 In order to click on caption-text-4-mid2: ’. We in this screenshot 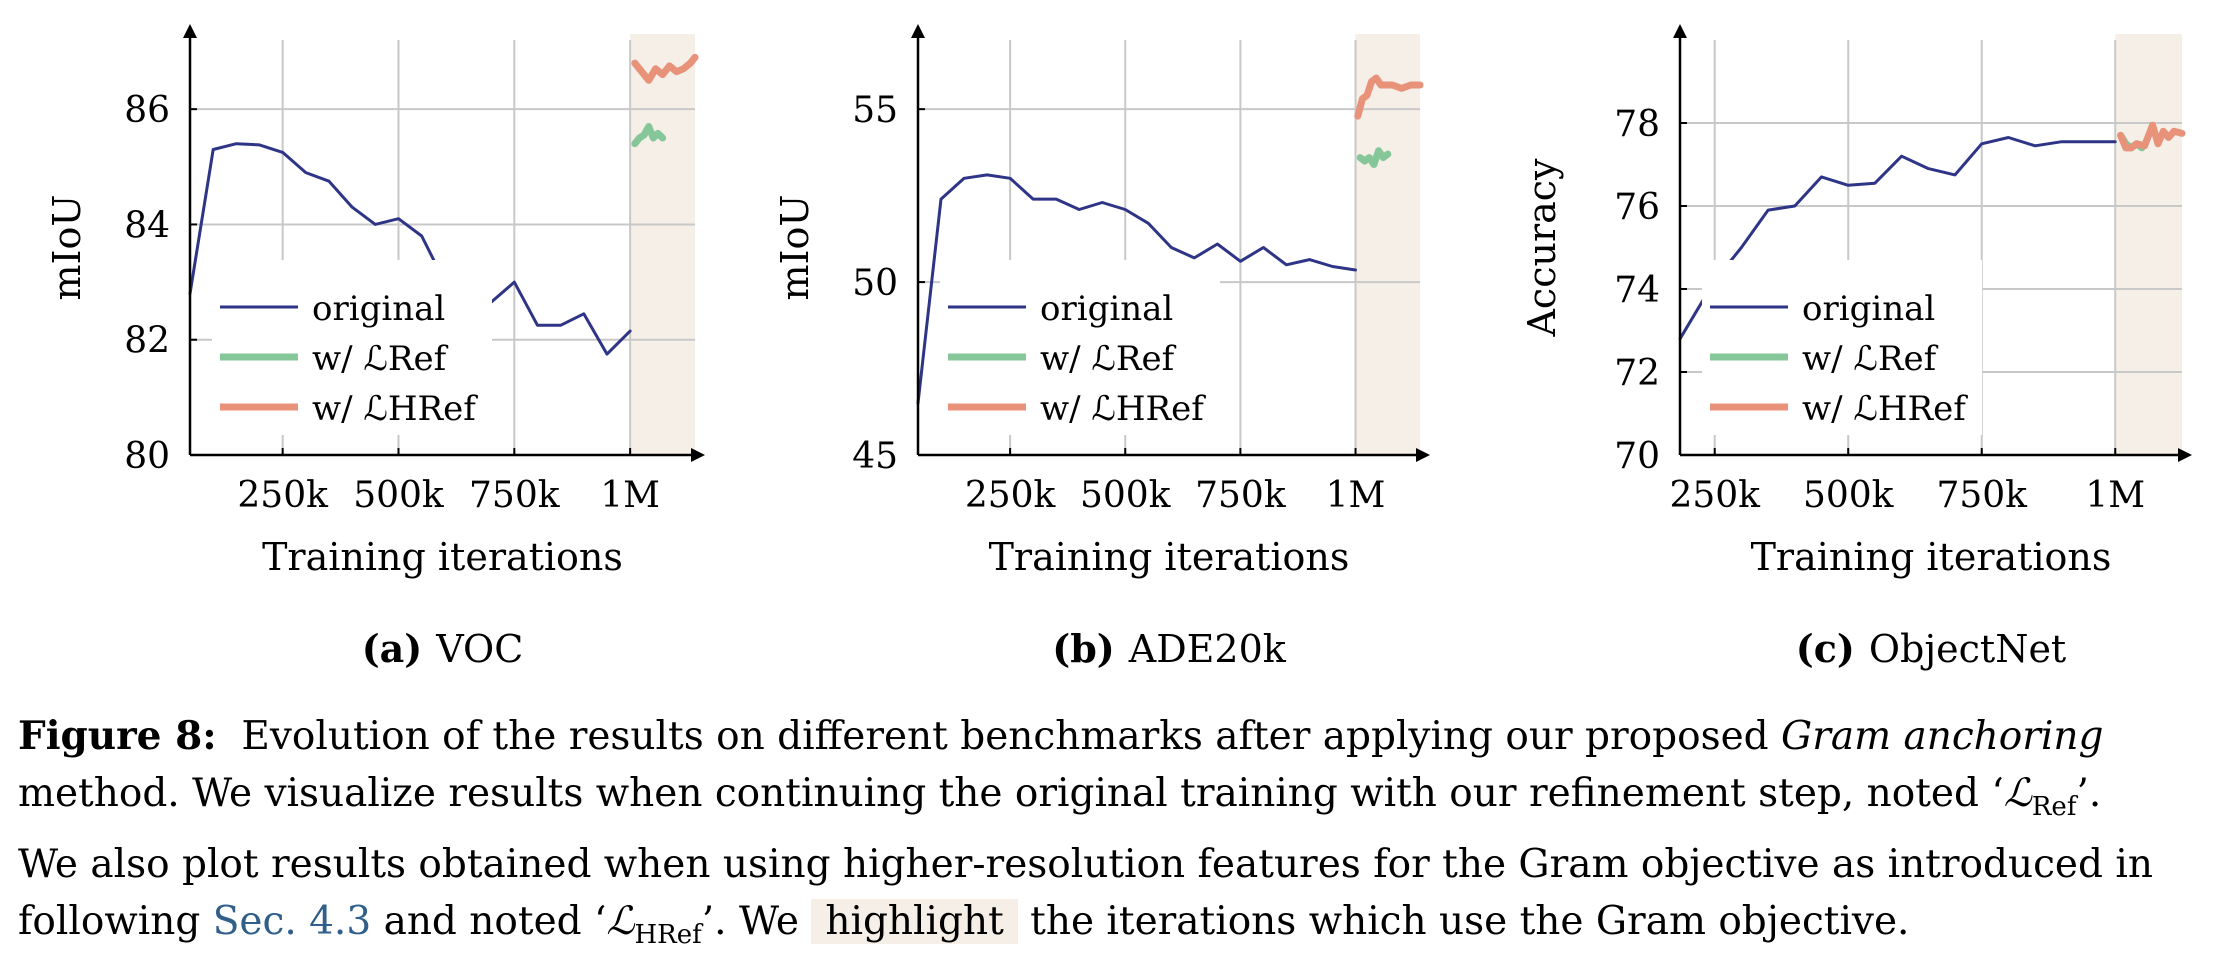, I will do `click(750, 921)`.